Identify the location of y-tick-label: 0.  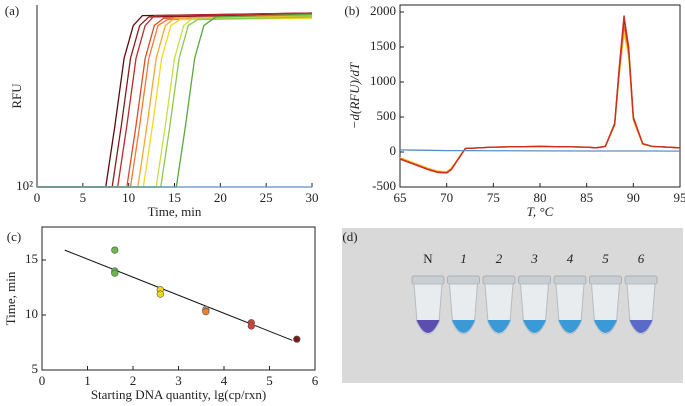
(393, 150).